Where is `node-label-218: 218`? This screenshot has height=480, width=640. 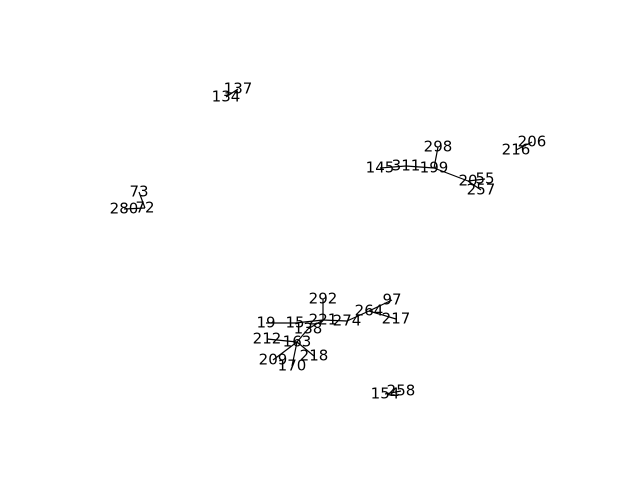 node-label-218: 218 is located at coordinates (314, 356).